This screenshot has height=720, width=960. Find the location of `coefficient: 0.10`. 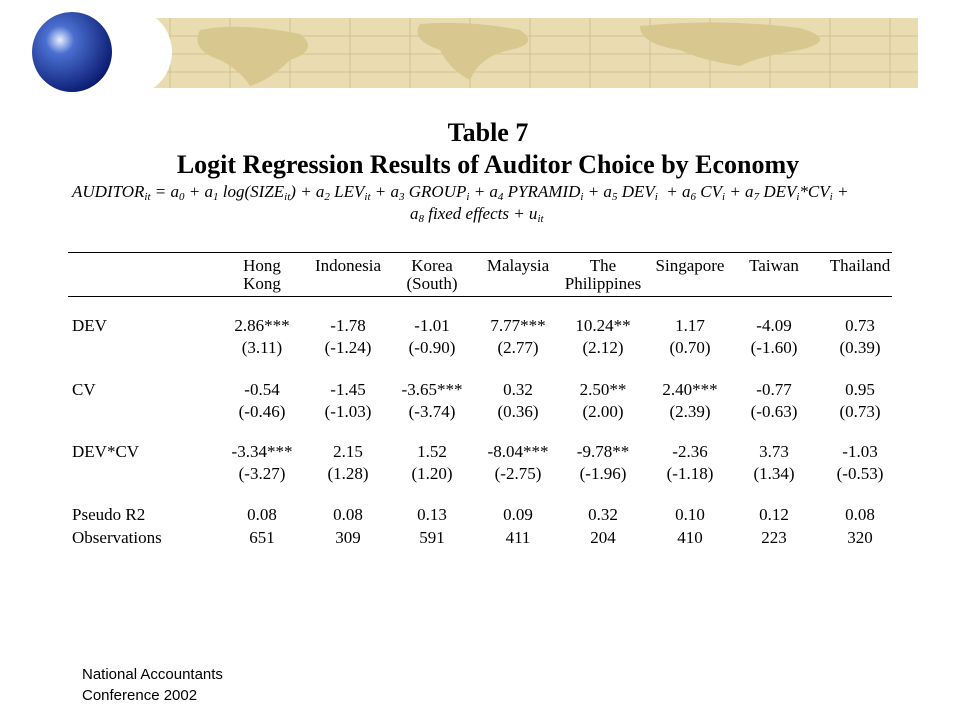

coefficient: 0.10 is located at coordinates (690, 514).